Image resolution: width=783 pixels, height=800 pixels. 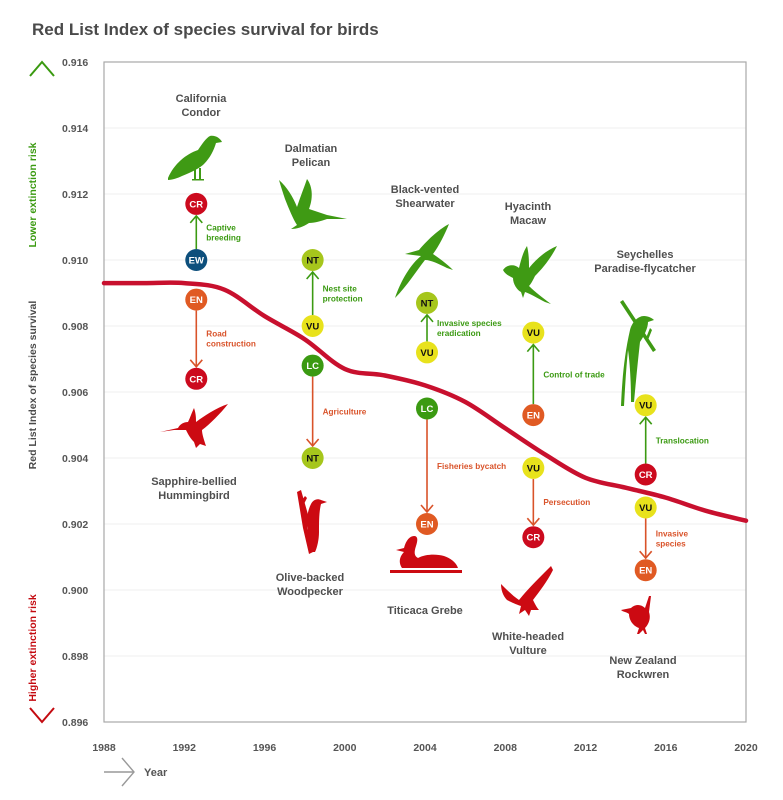 What do you see at coordinates (75, 261) in the screenshot?
I see `y-tick-label: 0.910` at bounding box center [75, 261].